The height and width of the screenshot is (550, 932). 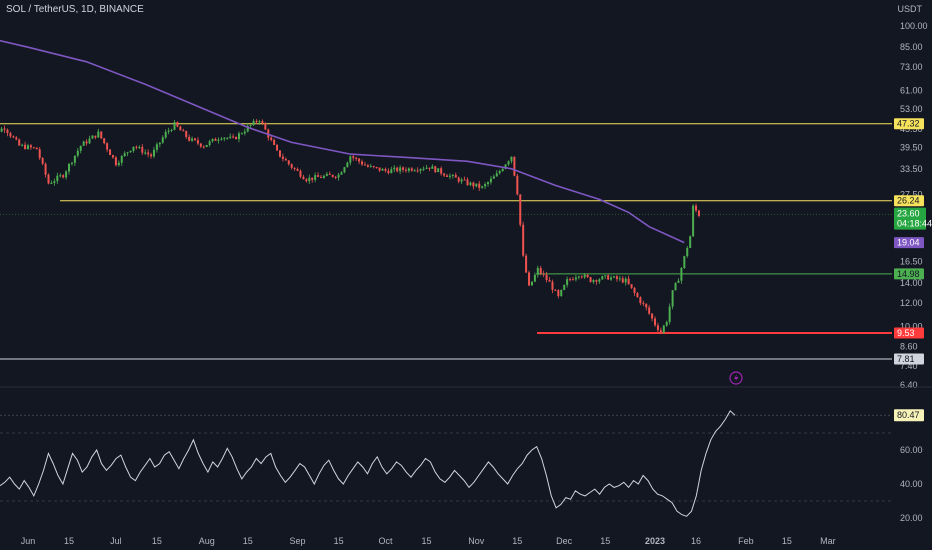 I want to click on price-tick-label: 10.00, so click(x=911, y=327).